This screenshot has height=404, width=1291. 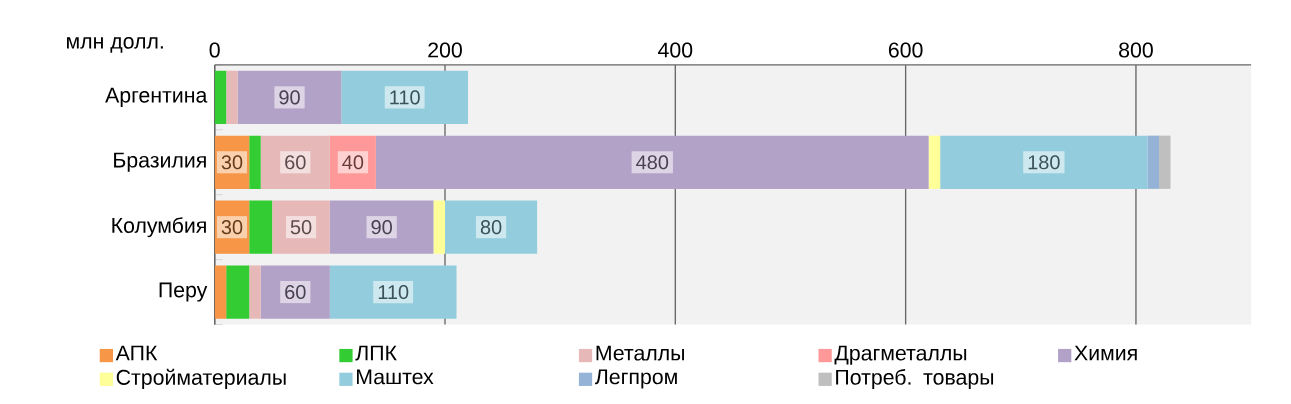 I want to click on data-label: 480, so click(x=652, y=162).